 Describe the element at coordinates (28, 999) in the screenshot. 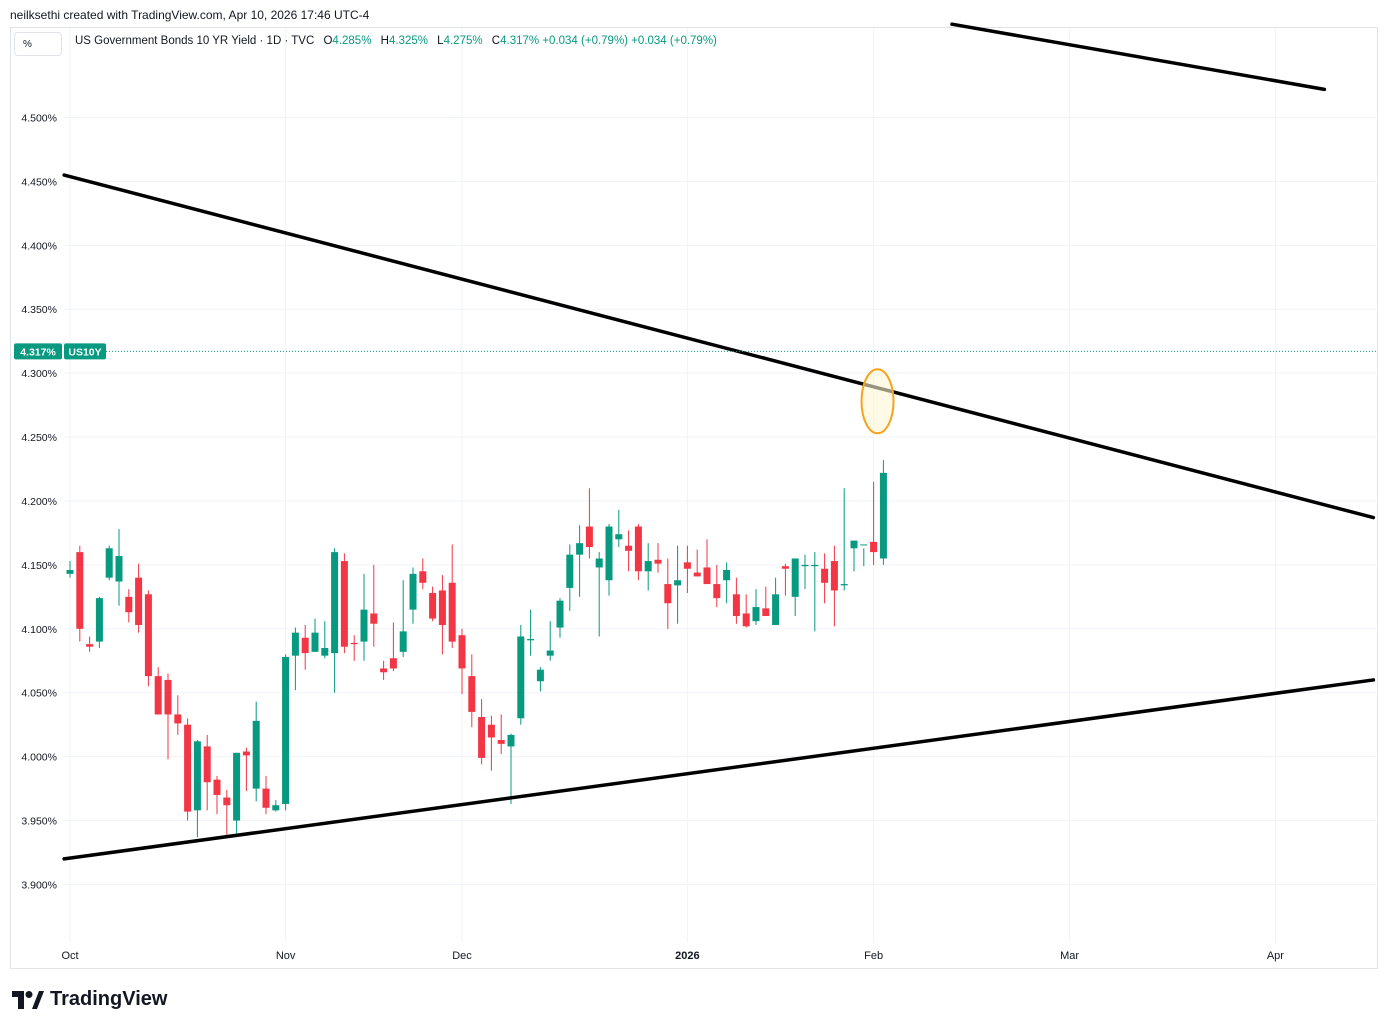

I see `tradingview-logo-icon` at that location.